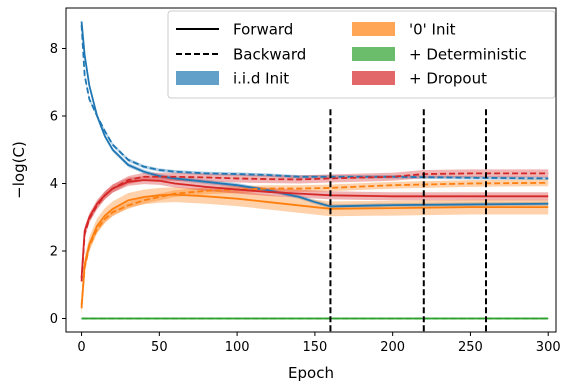 This screenshot has width=561, height=386. I want to click on x-ticks: 0 50 100 150 200 250 300, so click(319, 343).